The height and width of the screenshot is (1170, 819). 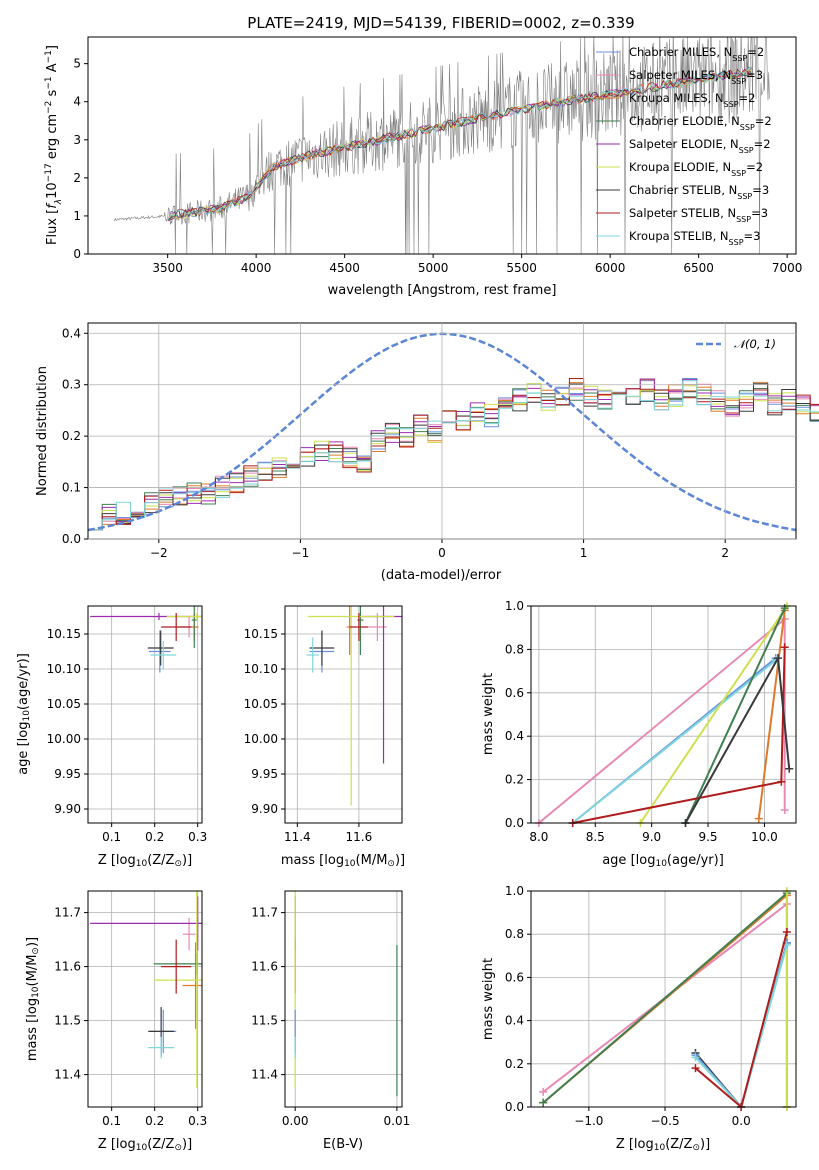 I want to click on x-tick-label: 8.0, so click(x=538, y=837).